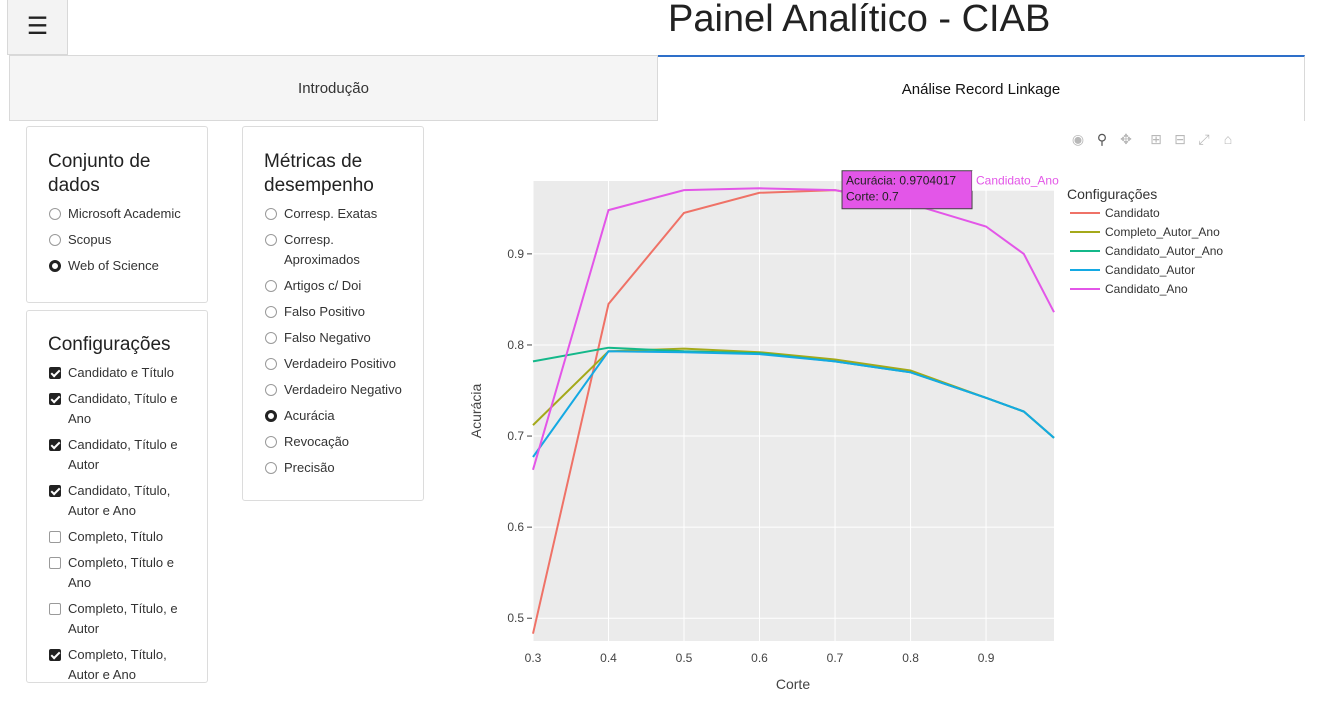 The image size is (1333, 709). Describe the element at coordinates (476, 411) in the screenshot. I see `y-axis-title: Acurácia` at that location.